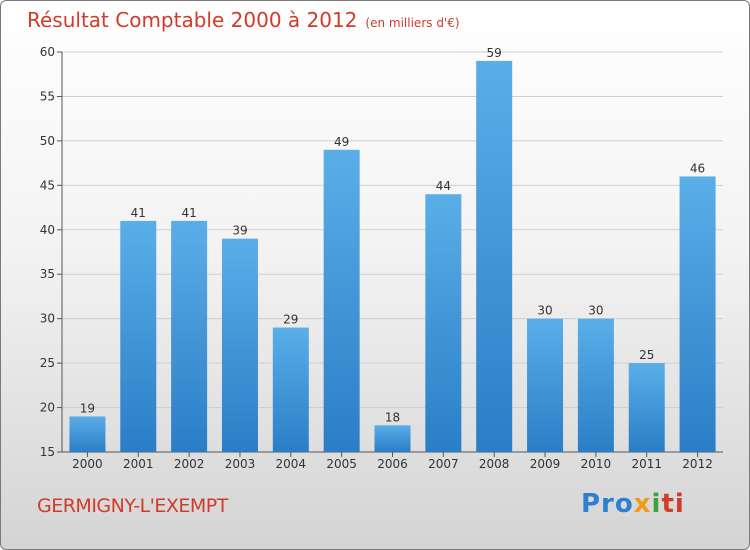  I want to click on x-tick-label: 2005, so click(341, 464).